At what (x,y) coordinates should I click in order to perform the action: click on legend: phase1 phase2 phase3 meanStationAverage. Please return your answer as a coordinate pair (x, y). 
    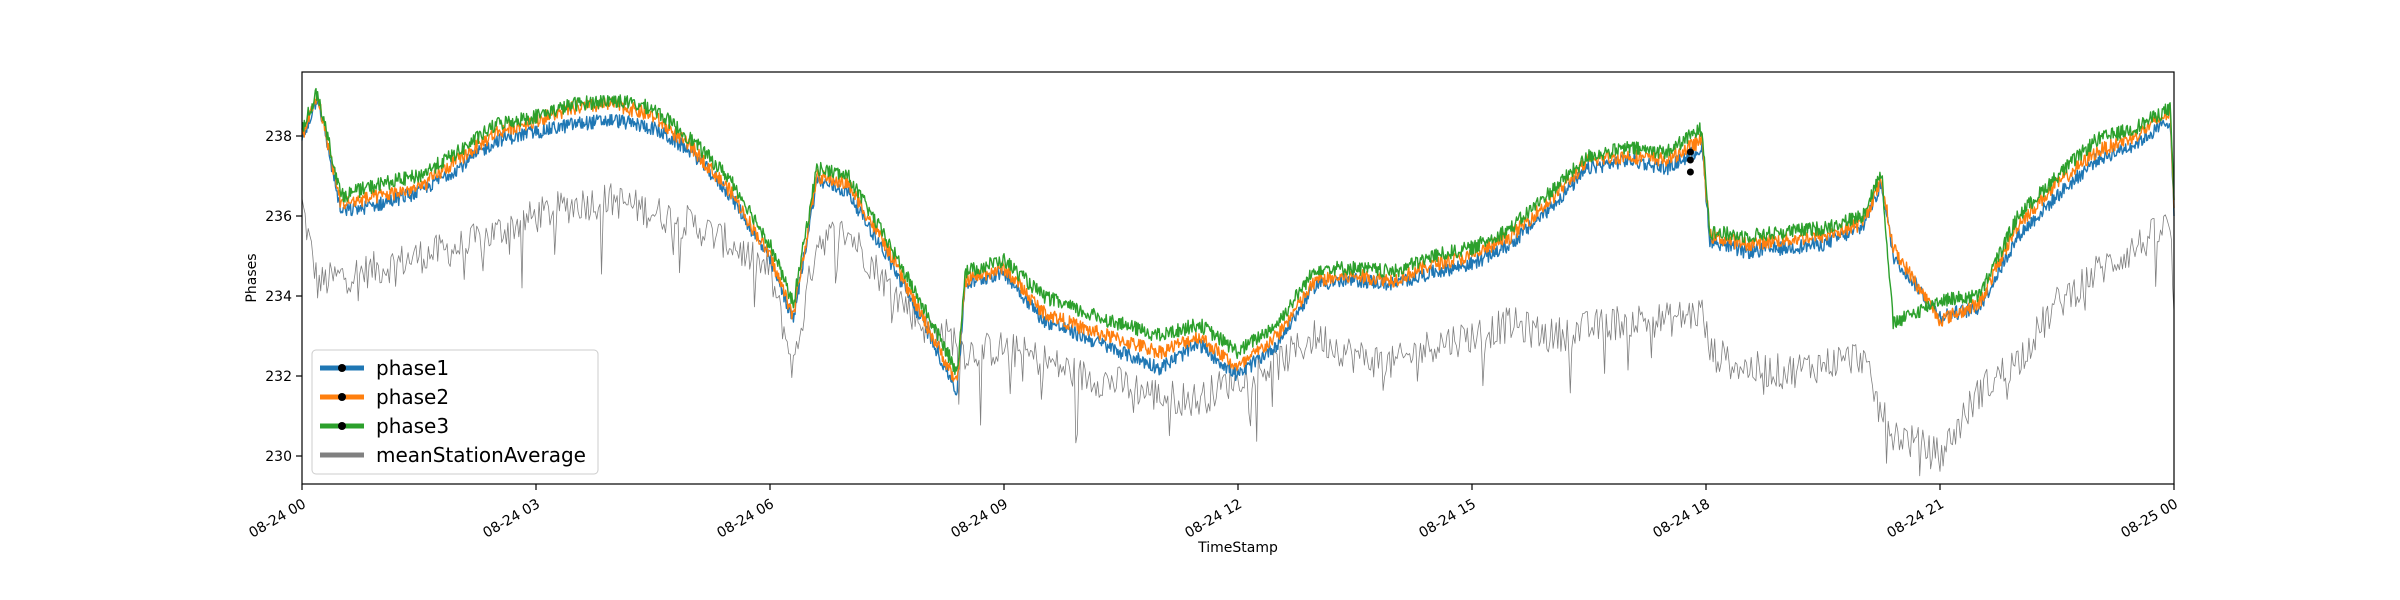
    Looking at the image, I should click on (455, 412).